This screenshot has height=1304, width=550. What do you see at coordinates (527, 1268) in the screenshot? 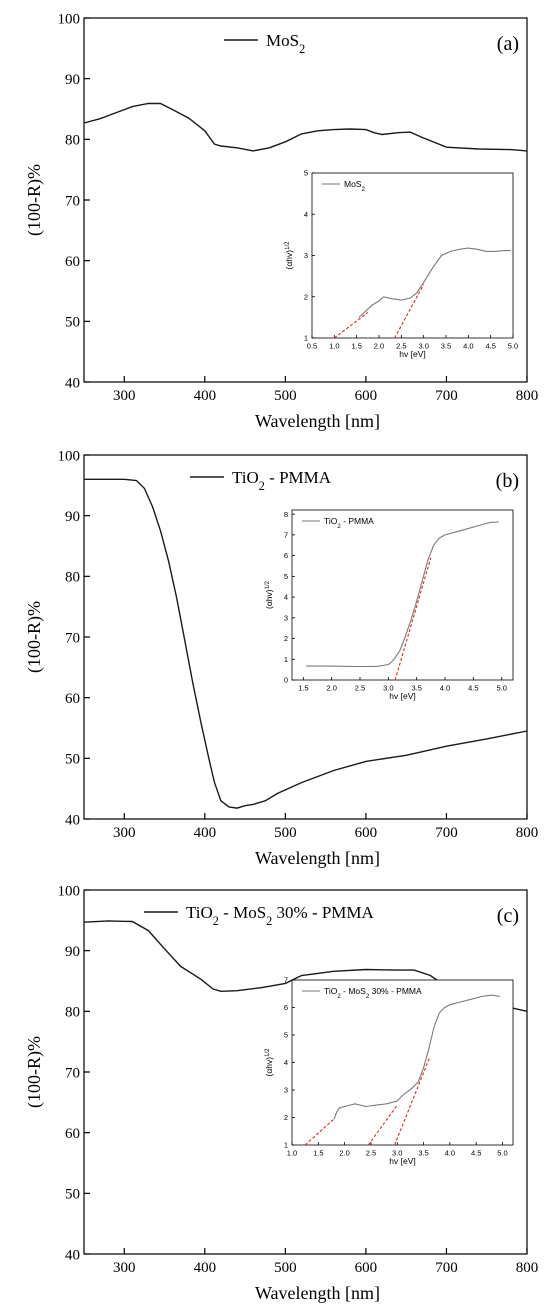
I see `main-x-tick-label: 800` at bounding box center [527, 1268].